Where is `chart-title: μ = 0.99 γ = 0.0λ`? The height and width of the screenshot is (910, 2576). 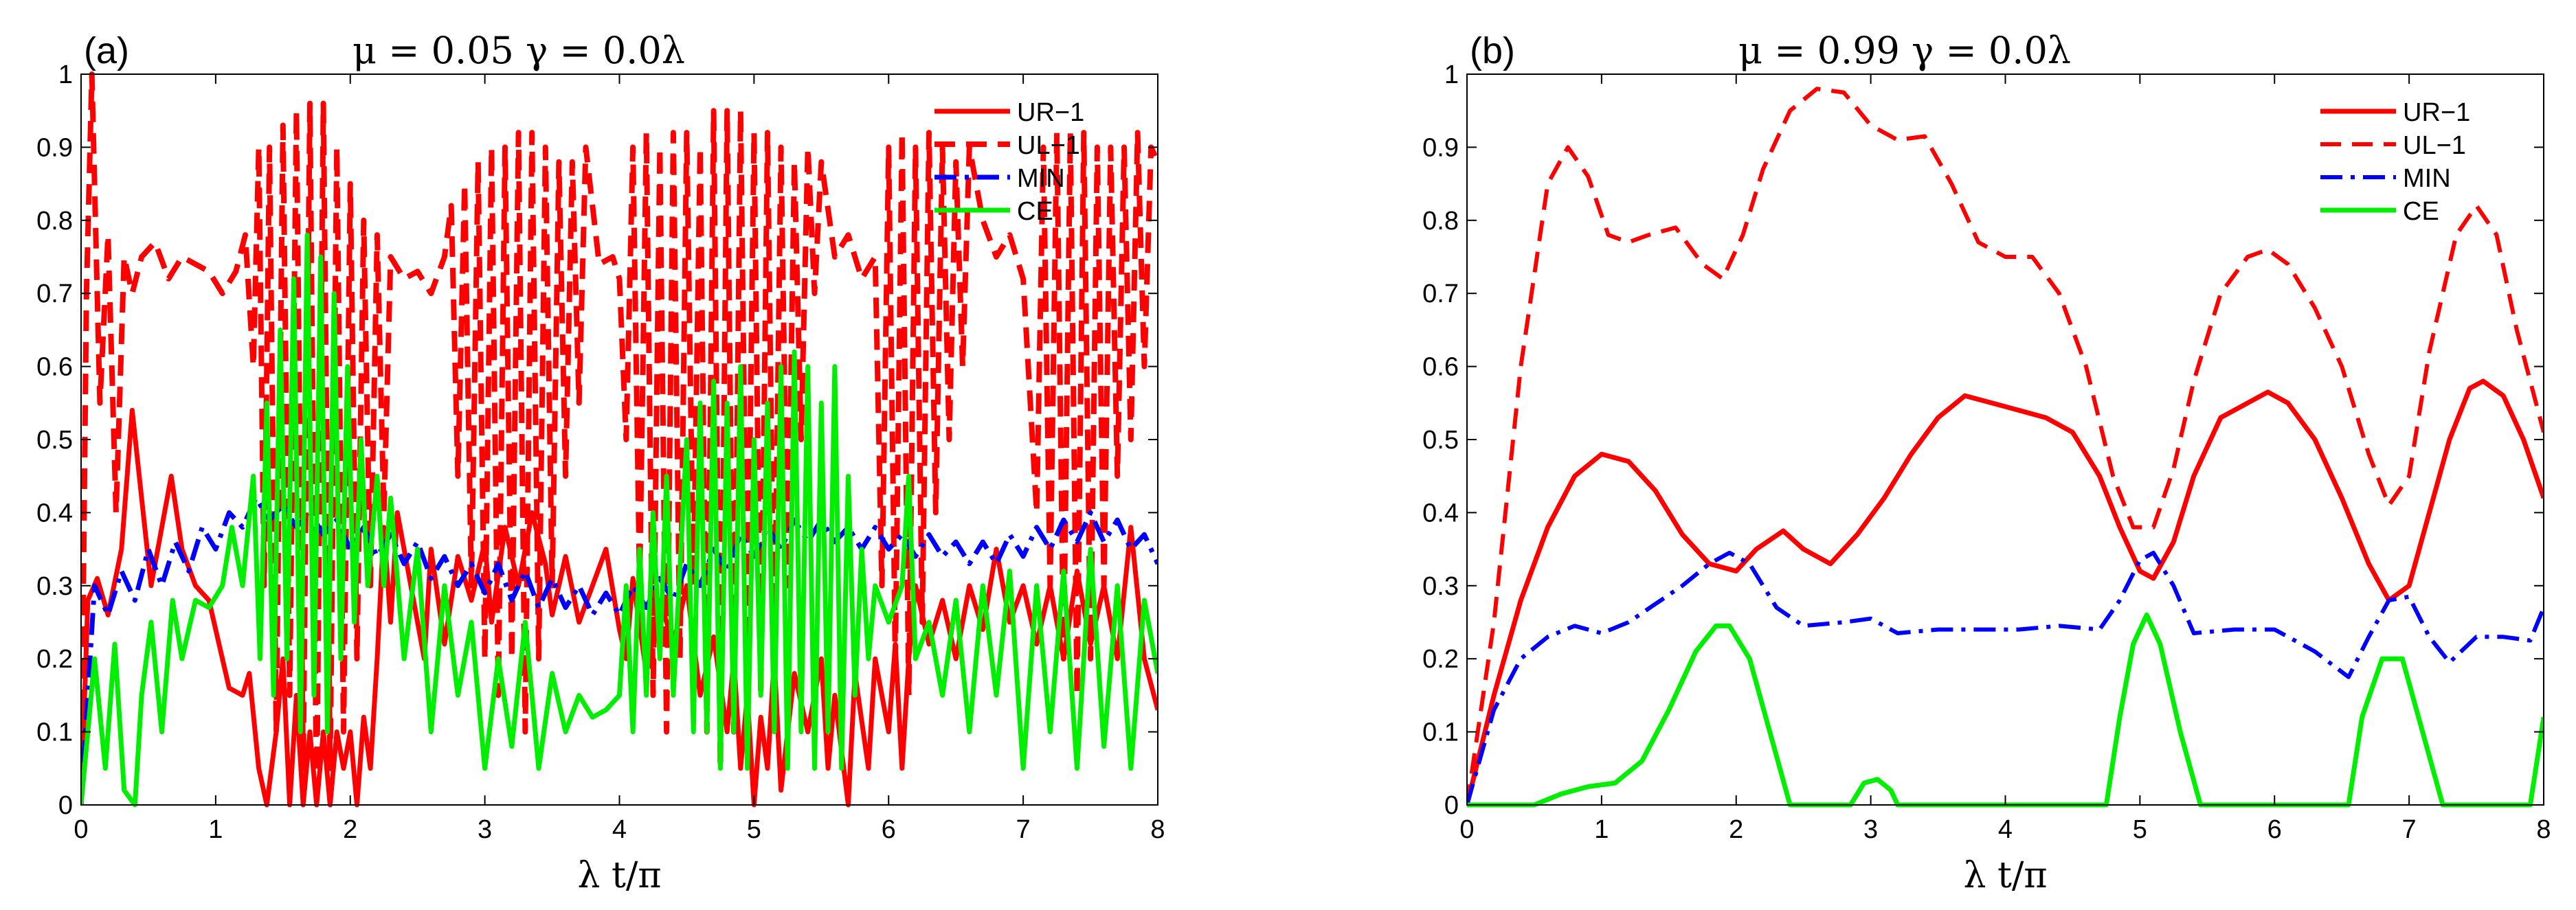
chart-title: μ = 0.99 γ = 0.0λ is located at coordinates (1904, 50).